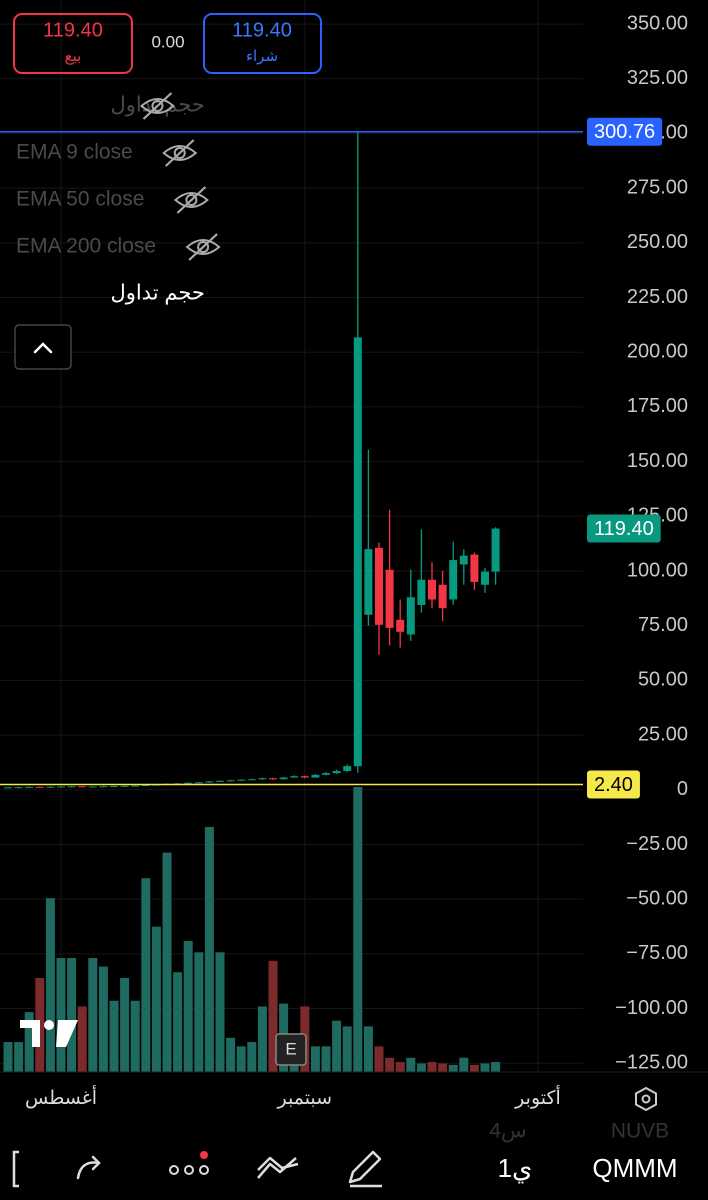  I want to click on y-tick-label: 250.00, so click(657, 242).